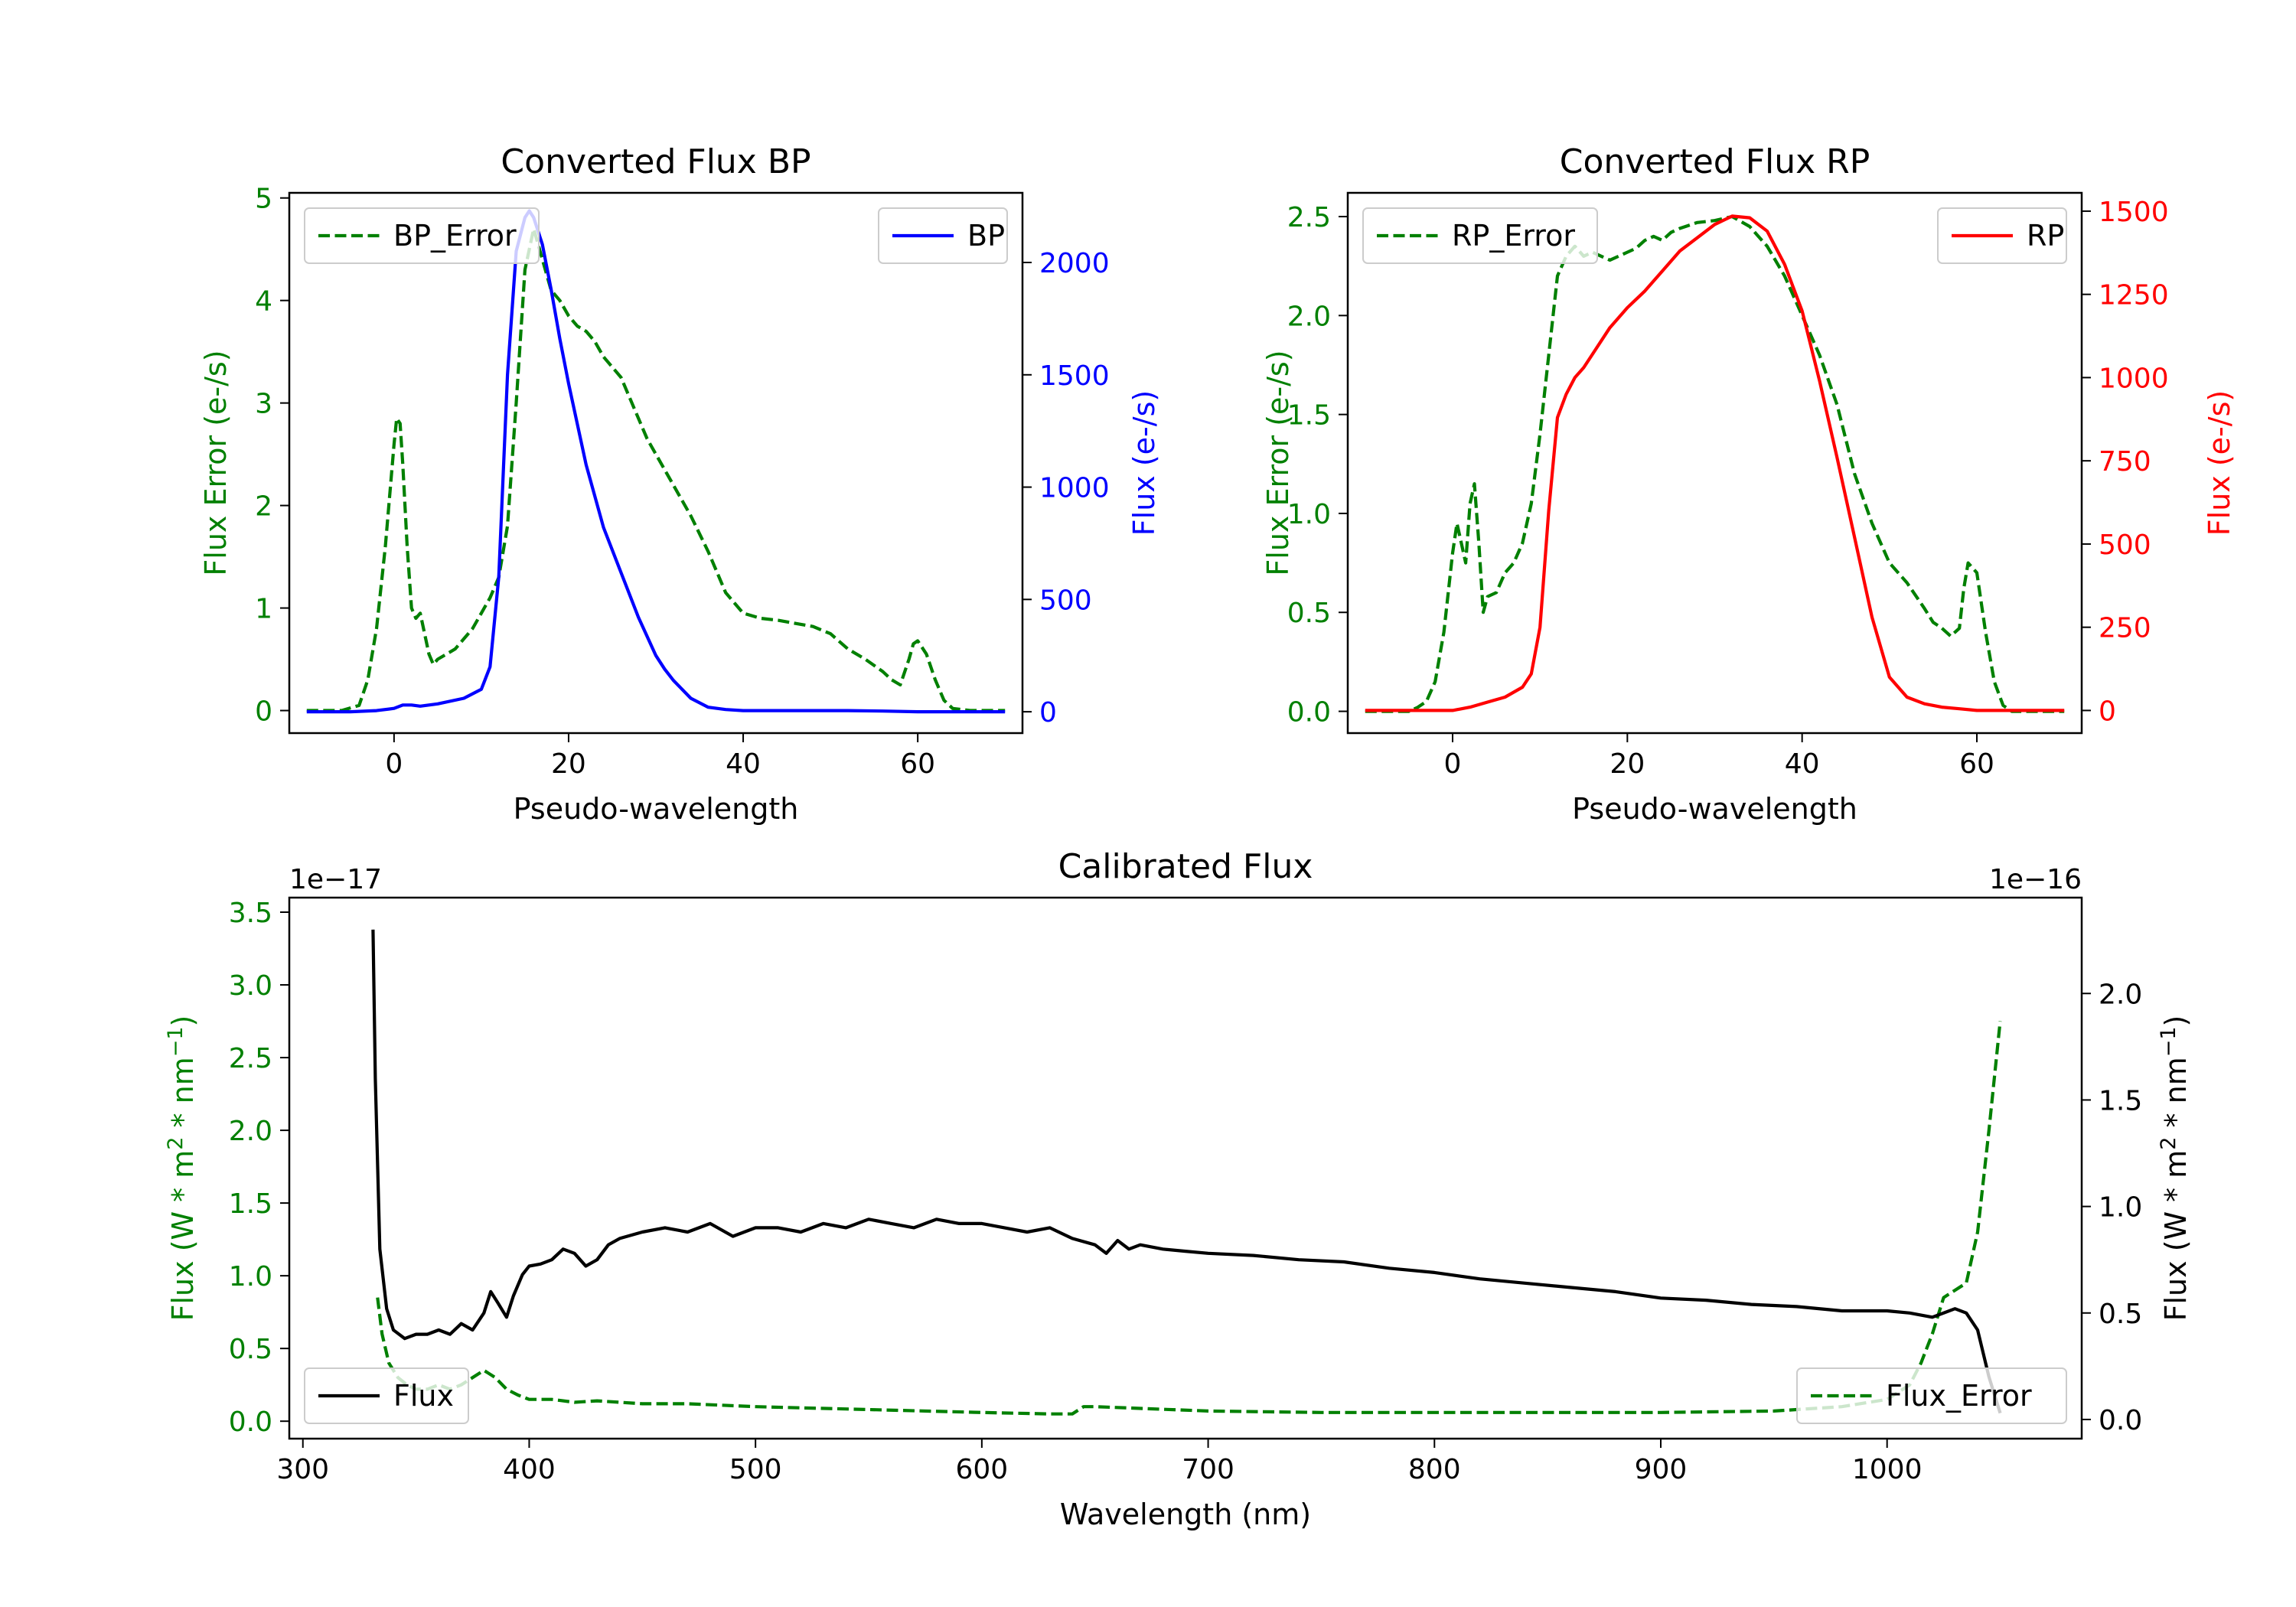 The width and height of the screenshot is (2296, 1607). I want to click on axis-label-part: Flux (W * m, so click(183, 1236).